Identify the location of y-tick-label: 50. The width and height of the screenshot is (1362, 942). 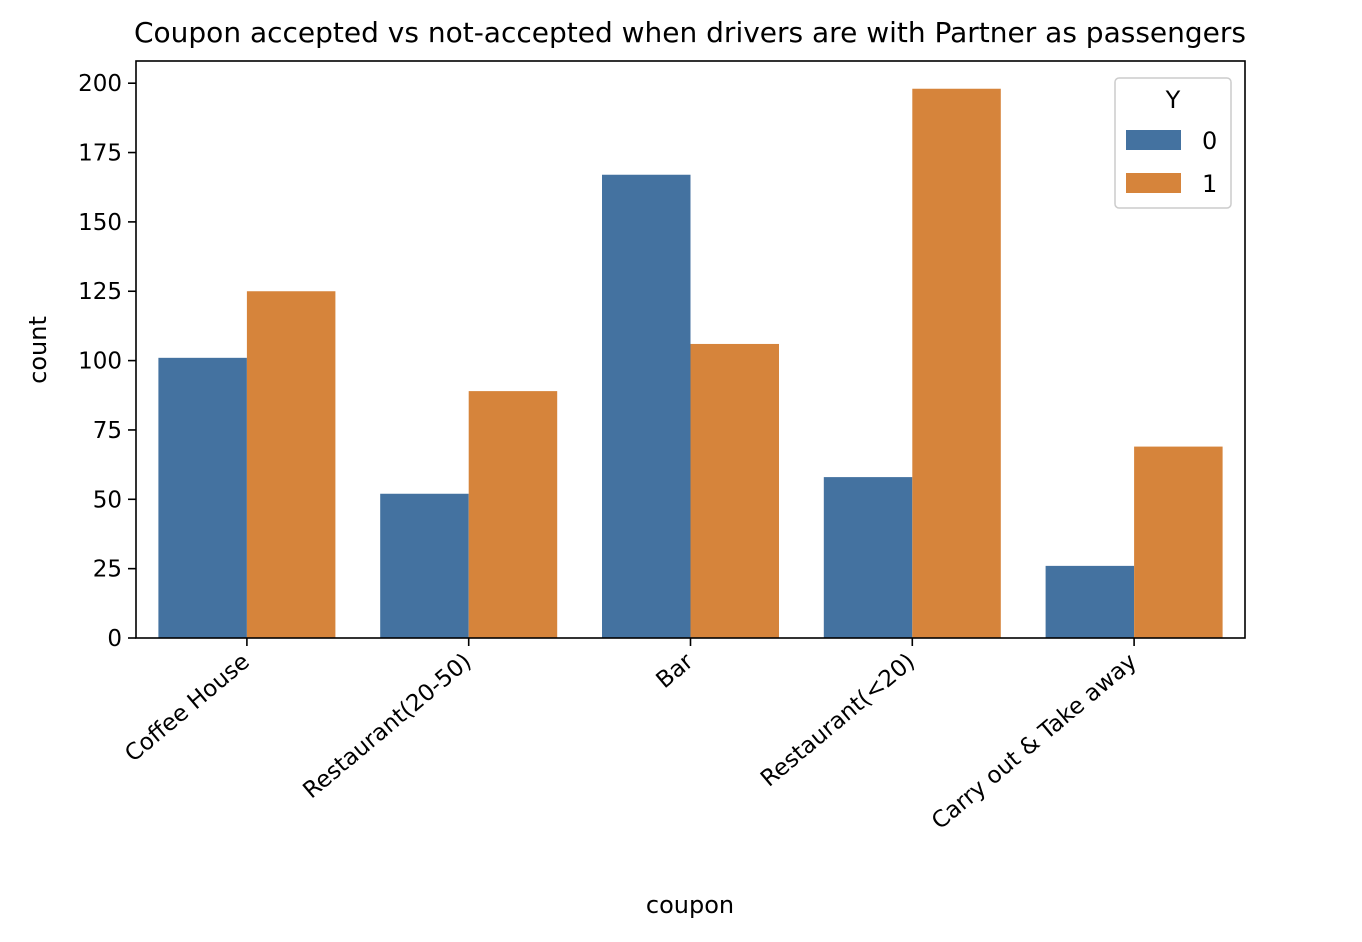
(107, 500).